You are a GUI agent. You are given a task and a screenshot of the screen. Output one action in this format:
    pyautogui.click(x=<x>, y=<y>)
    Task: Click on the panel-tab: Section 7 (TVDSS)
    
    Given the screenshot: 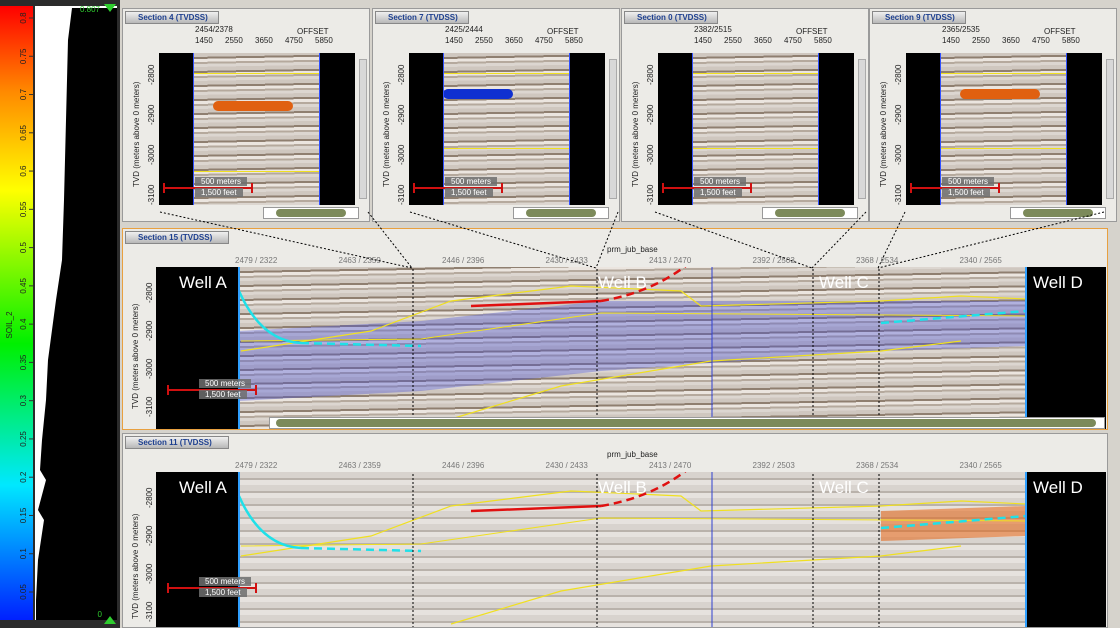 What is the action you would take?
    pyautogui.click(x=422, y=17)
    